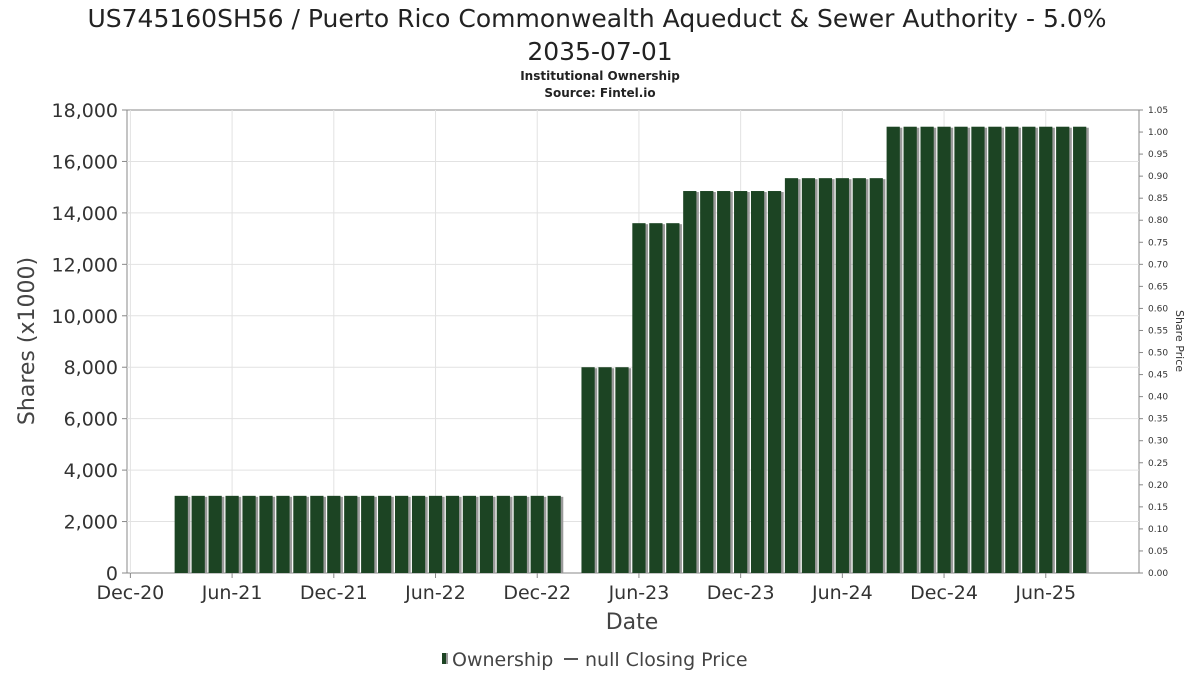 This screenshot has height=675, width=1200. What do you see at coordinates (85, 214) in the screenshot?
I see `y-tick-label: 14,000` at bounding box center [85, 214].